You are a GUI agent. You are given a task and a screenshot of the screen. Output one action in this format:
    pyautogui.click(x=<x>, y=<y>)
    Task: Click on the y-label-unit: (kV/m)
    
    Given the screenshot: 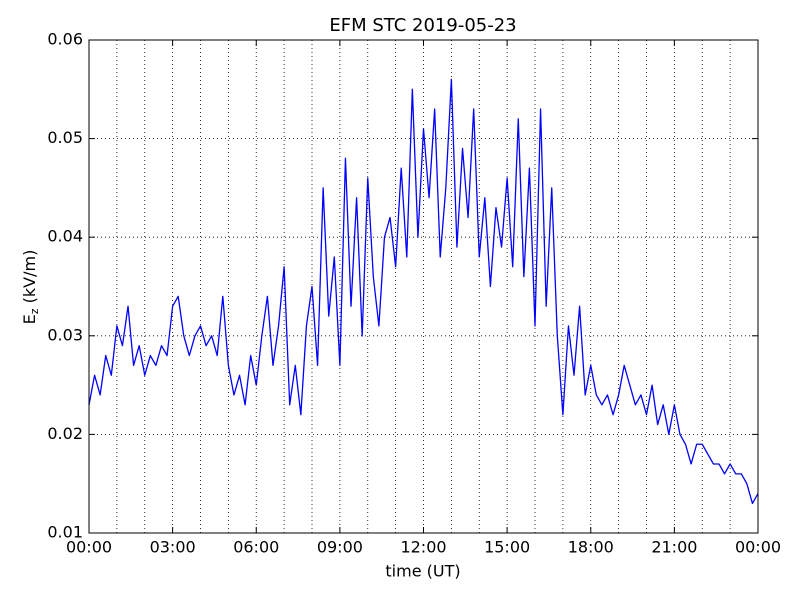 What is the action you would take?
    pyautogui.click(x=29, y=279)
    